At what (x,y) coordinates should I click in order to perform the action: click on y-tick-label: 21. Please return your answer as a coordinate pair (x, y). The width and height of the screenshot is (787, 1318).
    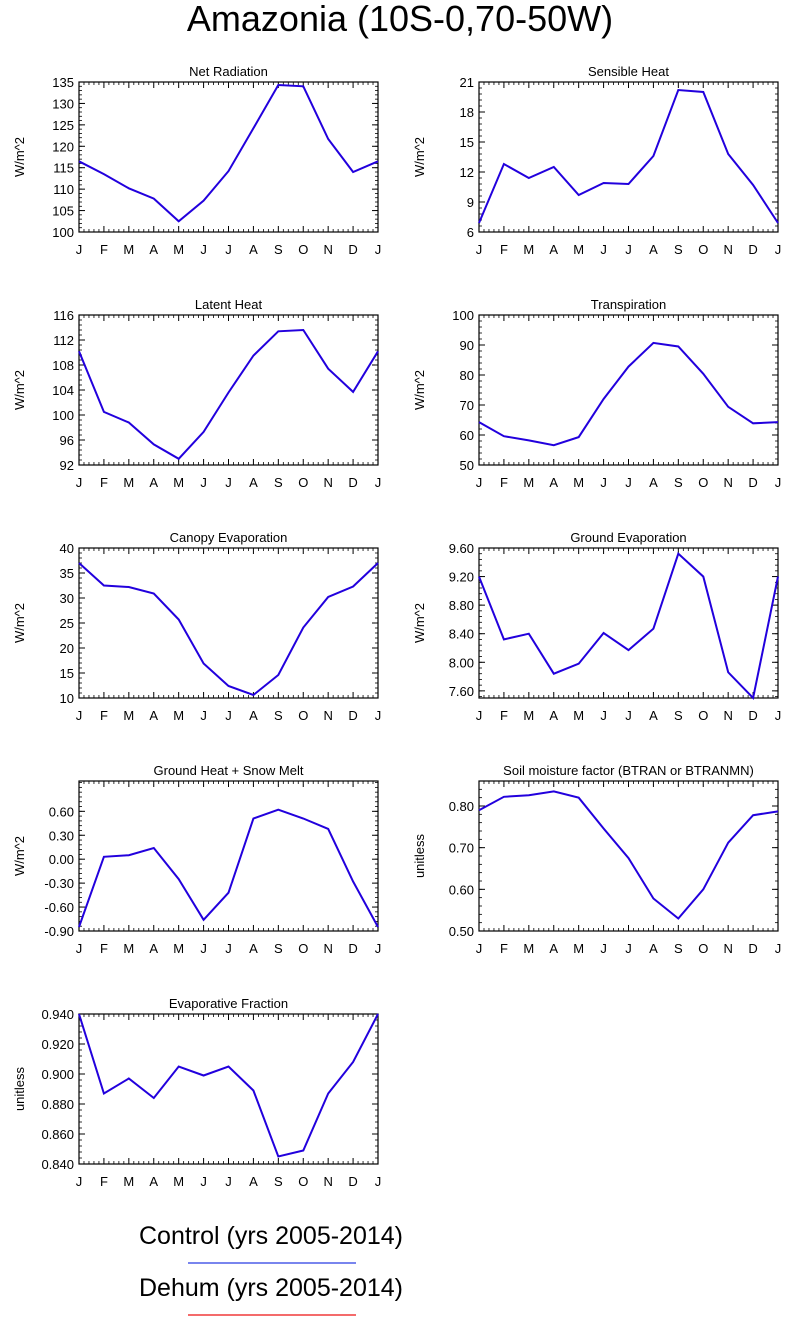
    Looking at the image, I should click on (467, 82).